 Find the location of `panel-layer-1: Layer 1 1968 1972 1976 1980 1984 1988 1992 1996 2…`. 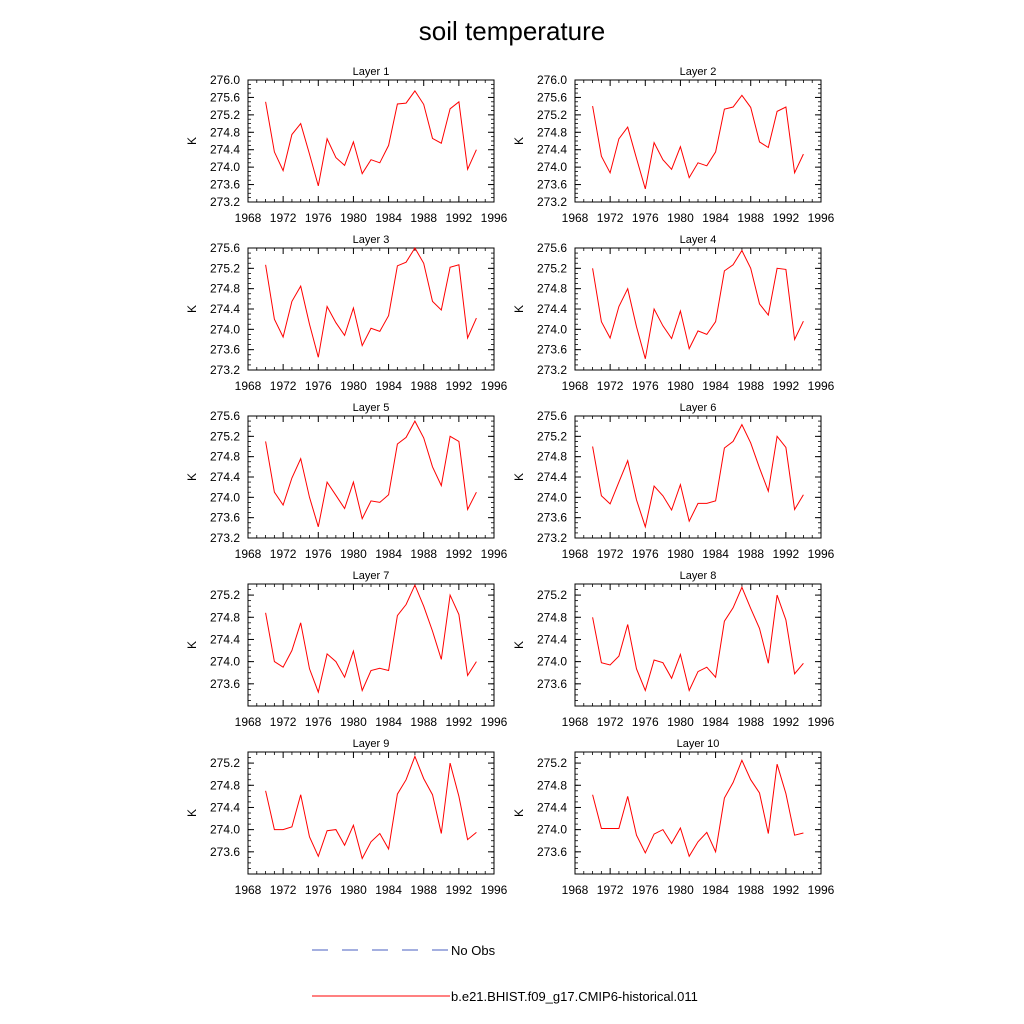

panel-layer-1: Layer 1 1968 1972 1976 1980 1984 1988 1992 1996 2… is located at coordinates (346, 145).